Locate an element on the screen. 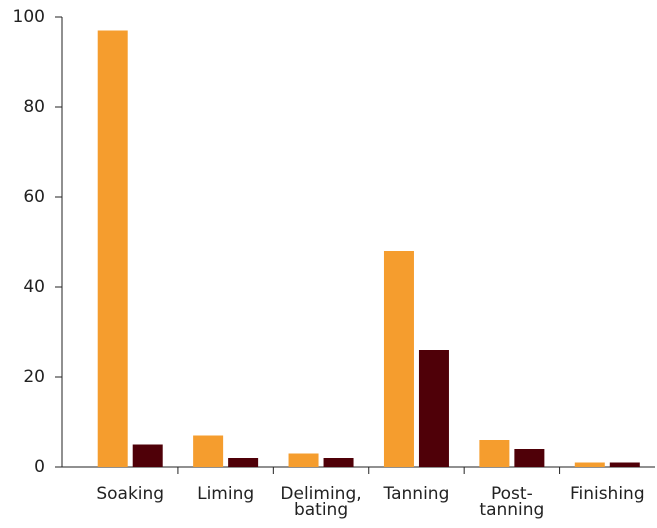 Image resolution: width=657 pixels, height=528 pixels. y-tick-label: 100 is located at coordinates (29, 17).